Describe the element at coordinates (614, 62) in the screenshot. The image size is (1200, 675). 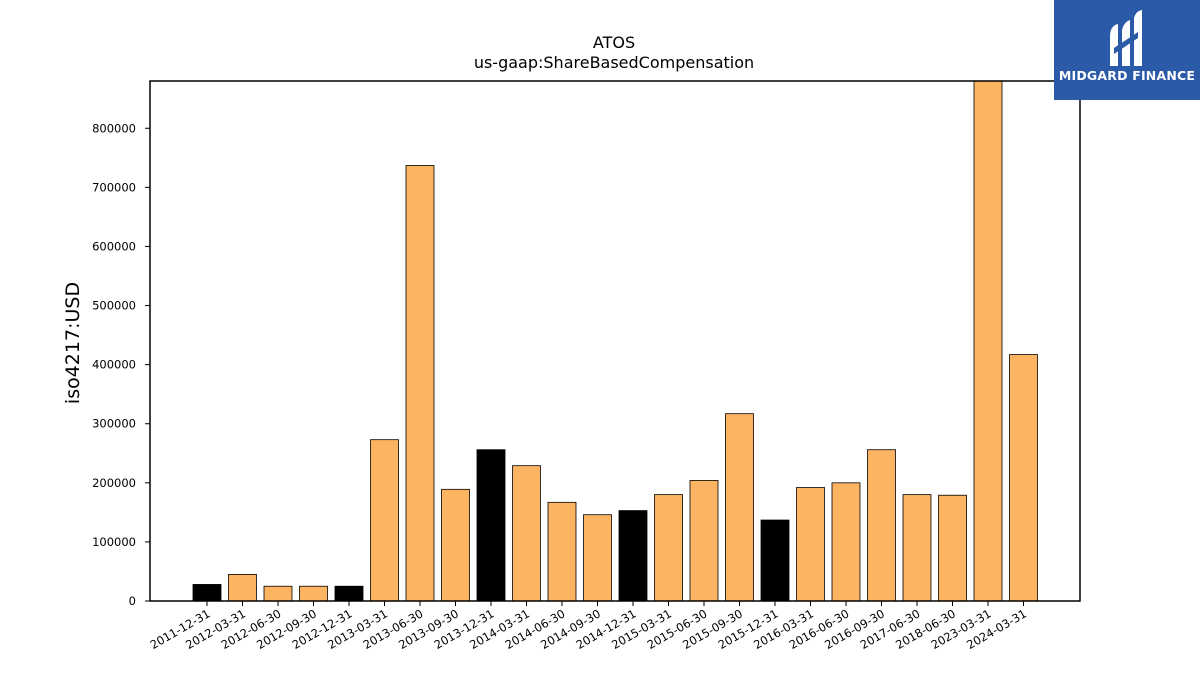
I see `chart-subtitle: us-gaap:ShareBasedCompensation` at that location.